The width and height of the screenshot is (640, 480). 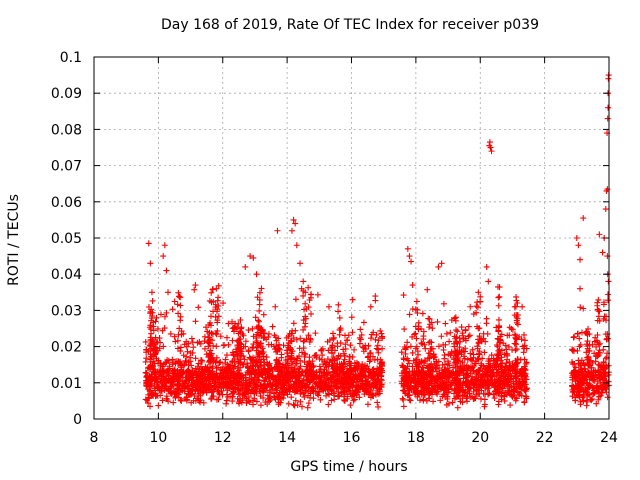 What do you see at coordinates (287, 438) in the screenshot?
I see `x-tick-label: 14` at bounding box center [287, 438].